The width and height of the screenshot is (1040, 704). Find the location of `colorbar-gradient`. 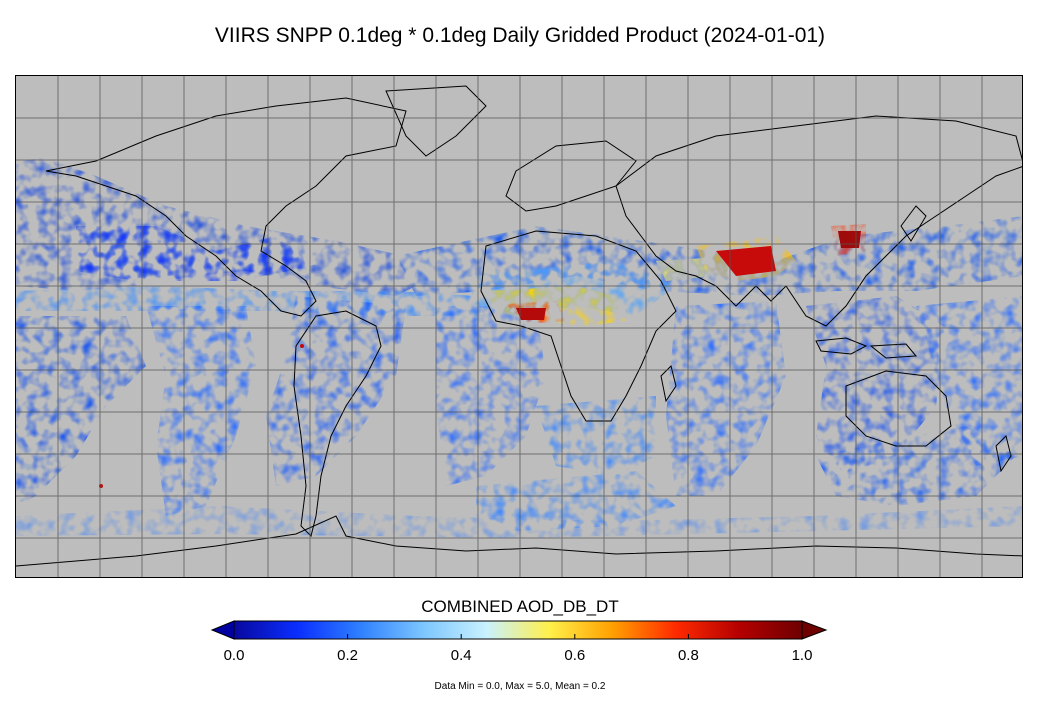

colorbar-gradient is located at coordinates (518, 630).